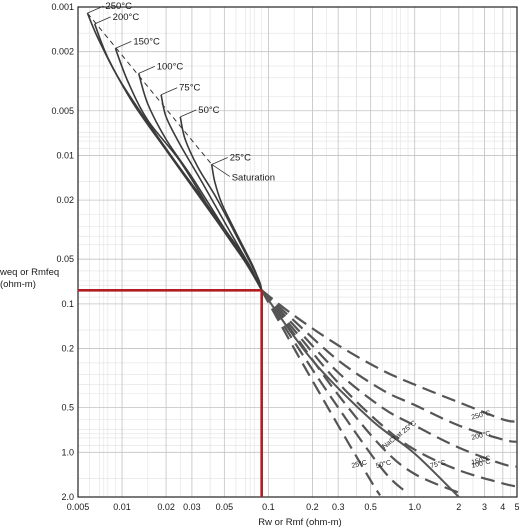  I want to click on curve-label: 200°C, so click(126, 17).